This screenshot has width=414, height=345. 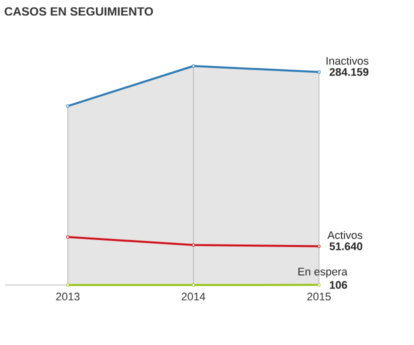 I want to click on data-label: 106, so click(x=339, y=285).